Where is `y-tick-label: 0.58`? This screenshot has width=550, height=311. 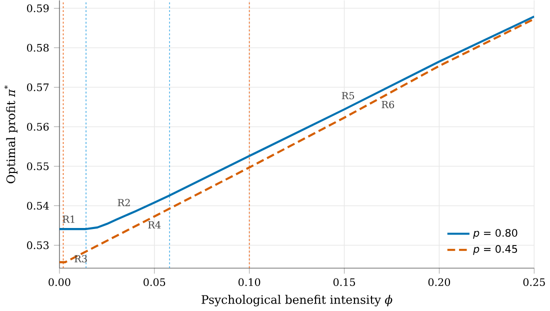 y-tick-label: 0.58 is located at coordinates (38, 48).